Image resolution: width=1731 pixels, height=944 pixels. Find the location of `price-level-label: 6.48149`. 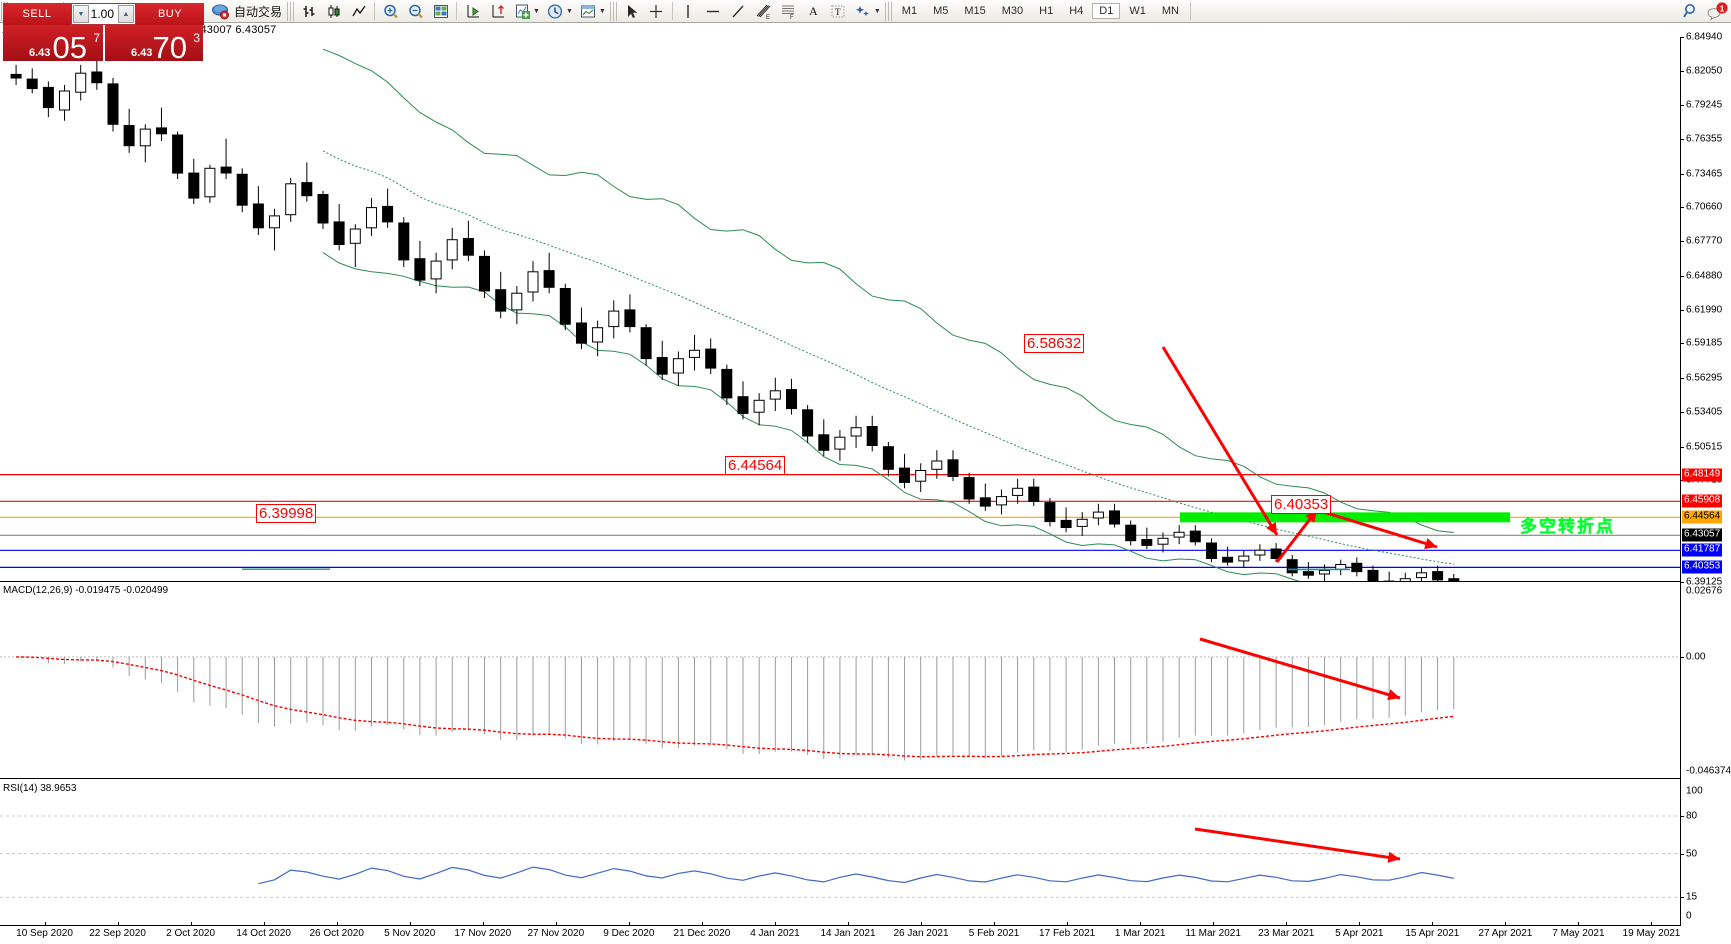

price-level-label: 6.48149 is located at coordinates (1702, 475).